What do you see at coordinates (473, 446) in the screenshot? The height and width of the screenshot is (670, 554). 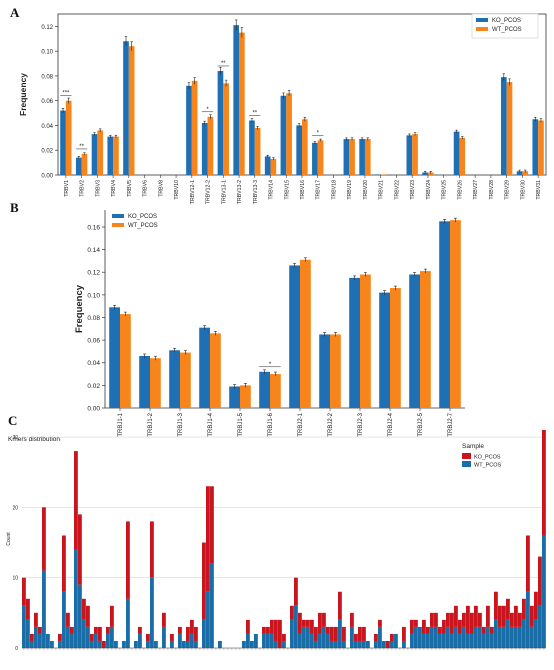 I see `legend-title: Sample` at bounding box center [473, 446].